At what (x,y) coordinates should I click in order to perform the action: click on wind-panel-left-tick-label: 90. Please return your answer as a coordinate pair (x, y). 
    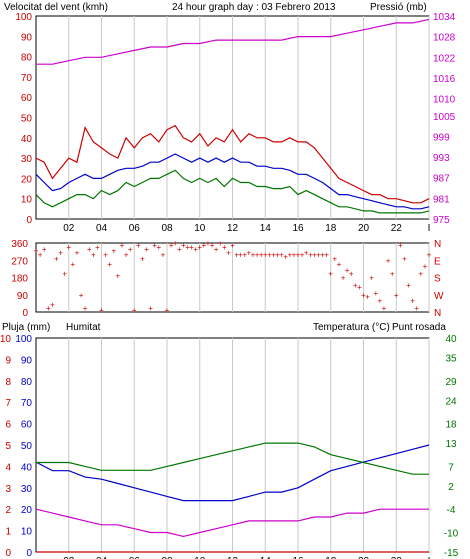
    Looking at the image, I should click on (27, 37).